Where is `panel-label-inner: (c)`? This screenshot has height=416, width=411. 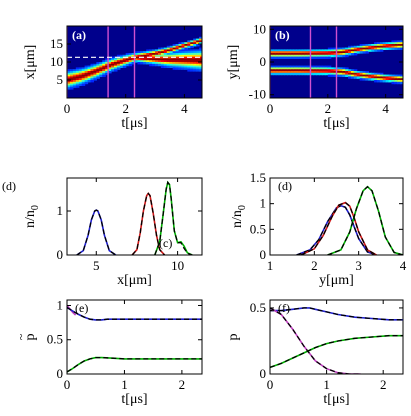 panel-label-inner: (c) is located at coordinates (165, 243).